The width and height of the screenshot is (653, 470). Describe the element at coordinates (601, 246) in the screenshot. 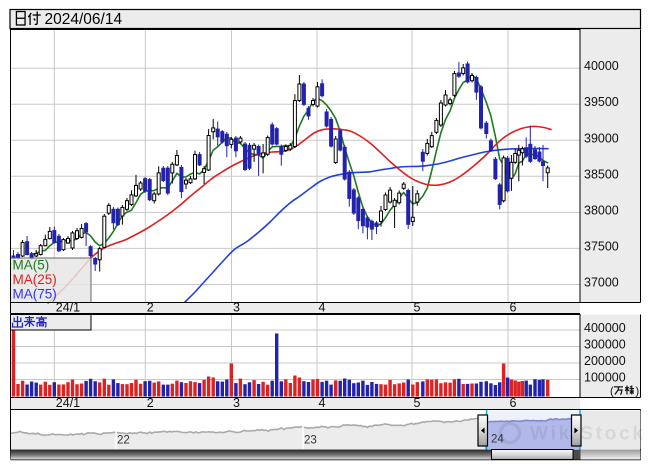

I see `svg-text: 37500` at that location.